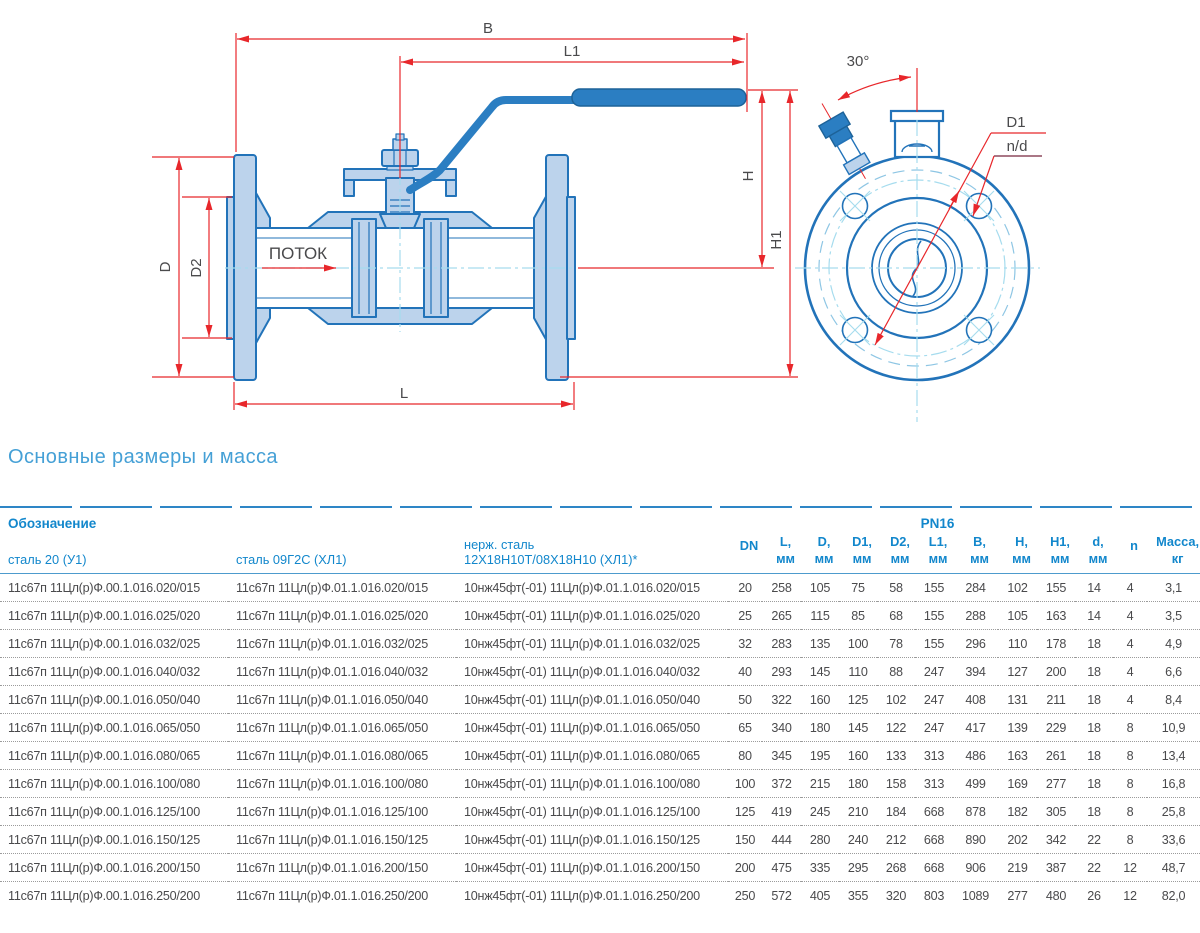 The width and height of the screenshot is (1200, 933). I want to click on cell-stainless: 10нж45фт(-01) 11Цл(р)Ф.01.1.016.150/125, so click(592, 840).